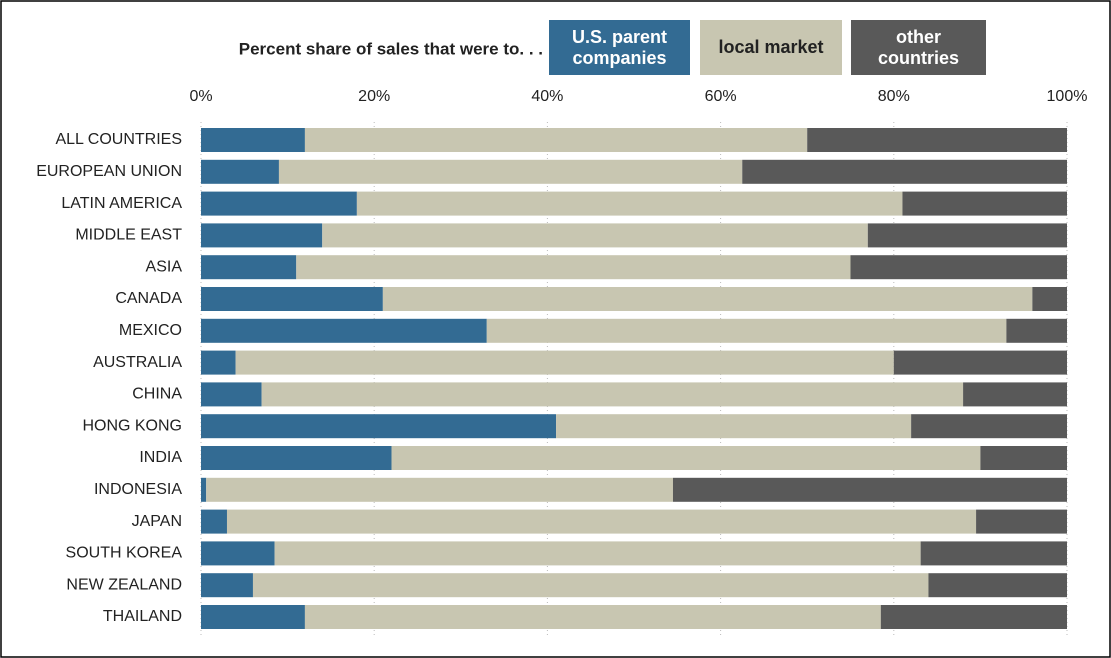 This screenshot has width=1111, height=658. Describe the element at coordinates (918, 47) in the screenshot. I see `legend-entry: other countries` at that location.